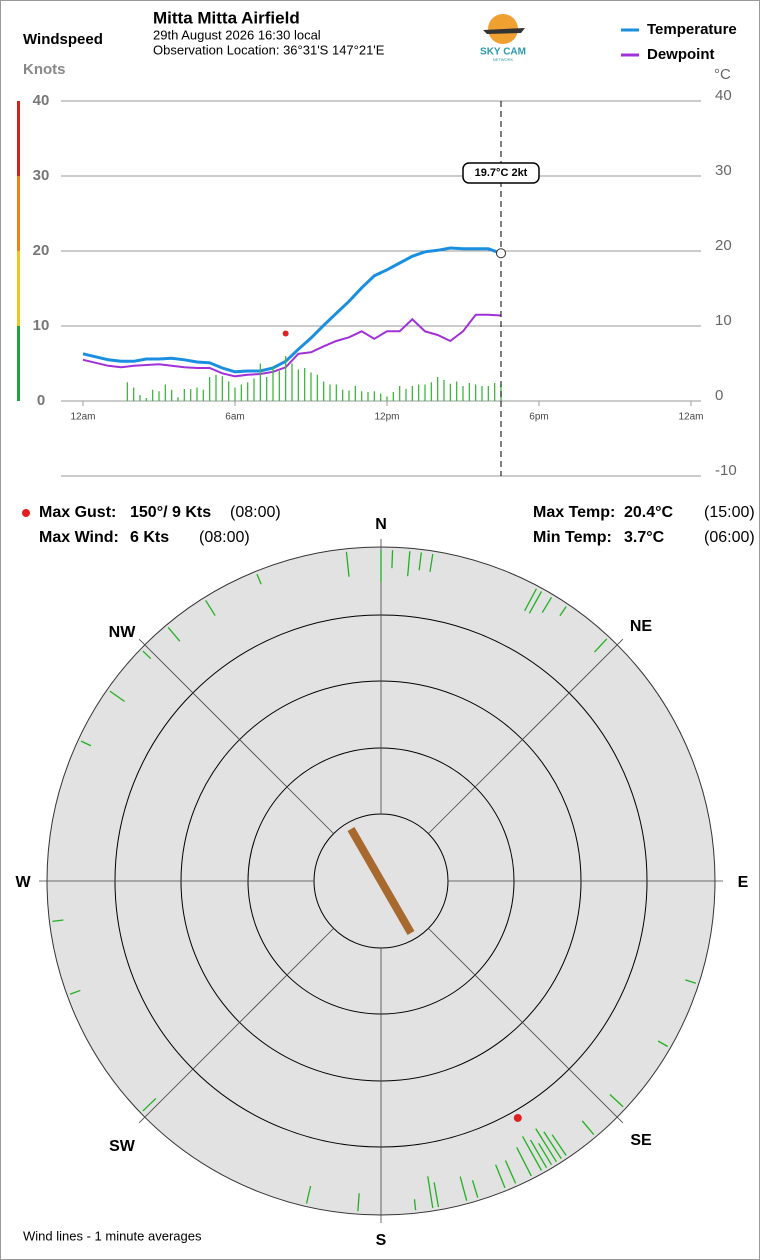 This screenshot has height=1260, width=760. Describe the element at coordinates (644, 537) in the screenshot. I see `stat-value: 3.7°C` at that location.